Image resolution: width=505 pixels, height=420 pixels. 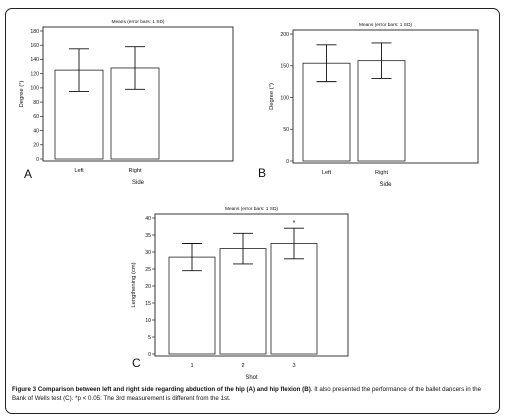 What do you see at coordinates (24, 389) in the screenshot?
I see `caption-label: Figure 3` at bounding box center [24, 389].